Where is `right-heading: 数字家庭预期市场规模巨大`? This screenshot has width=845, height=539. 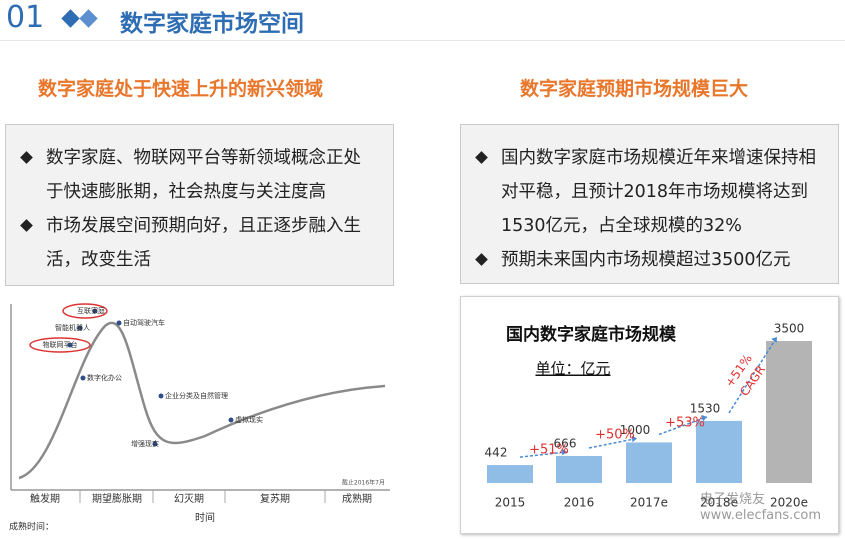 right-heading: 数字家庭预期市场规模巨大 is located at coordinates (634, 89).